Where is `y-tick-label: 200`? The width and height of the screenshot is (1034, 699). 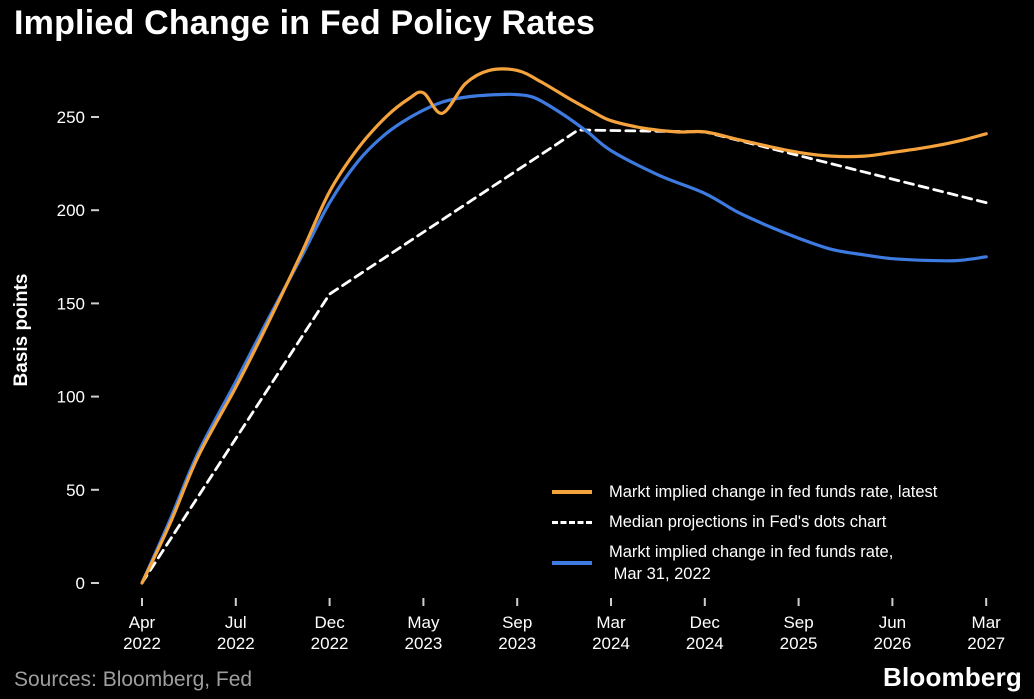 y-tick-label: 200 is located at coordinates (71, 210).